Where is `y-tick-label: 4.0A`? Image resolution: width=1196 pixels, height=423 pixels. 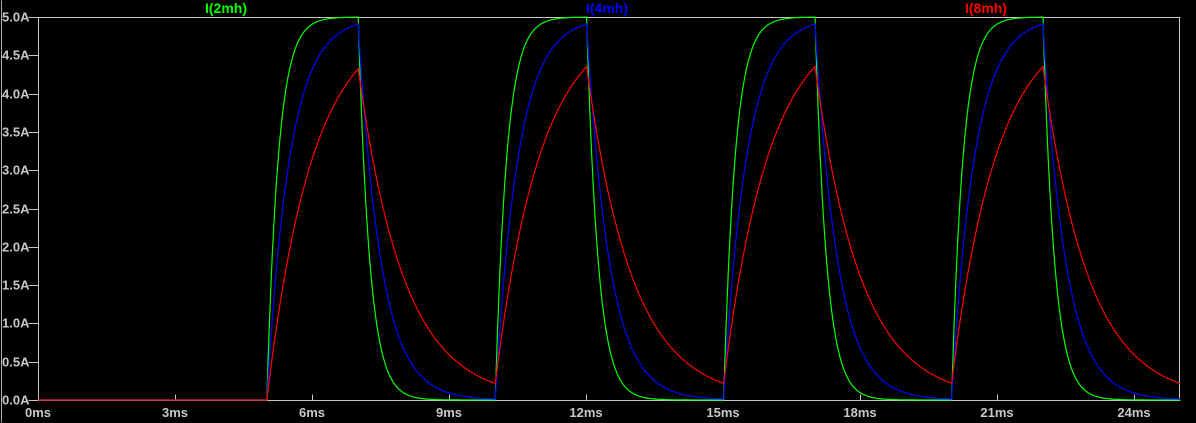
y-tick-label: 4.0A is located at coordinates (16, 94).